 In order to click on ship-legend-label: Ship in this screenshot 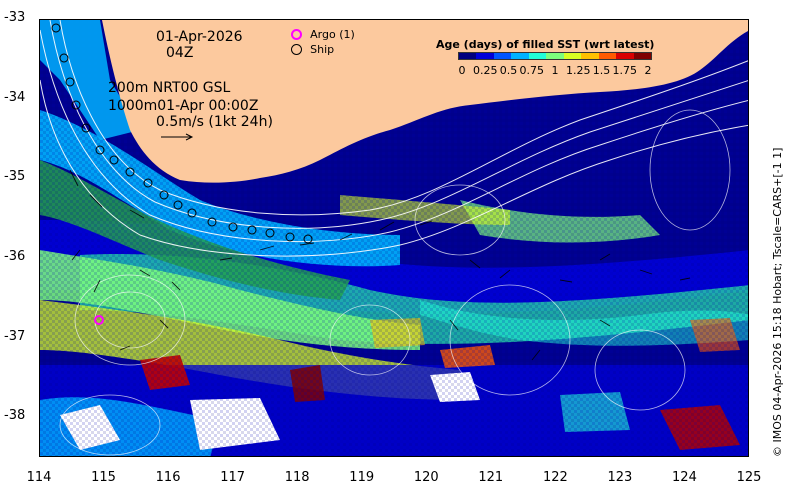, I will do `click(322, 49)`.